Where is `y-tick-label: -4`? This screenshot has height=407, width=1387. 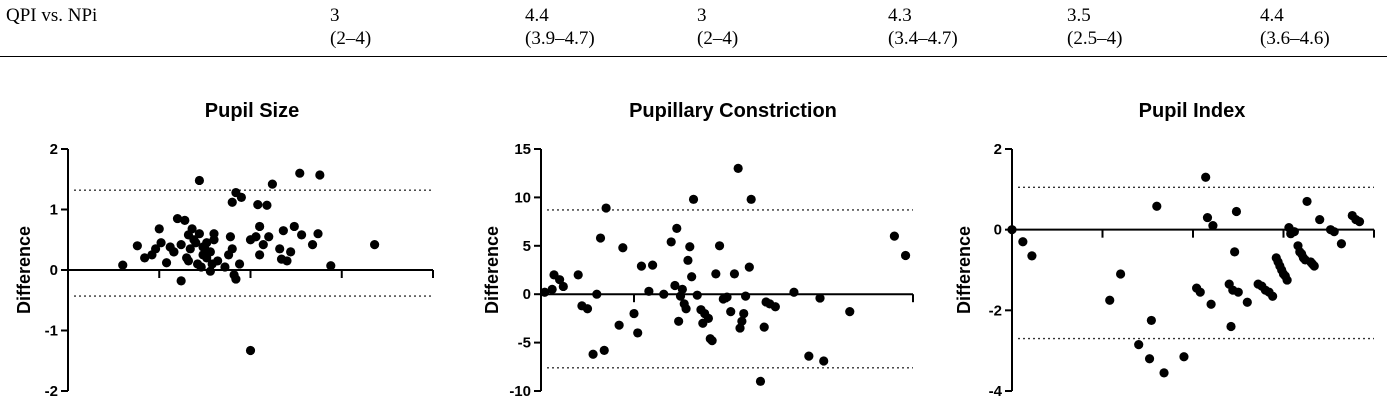 y-tick-label: -4 is located at coordinates (996, 391).